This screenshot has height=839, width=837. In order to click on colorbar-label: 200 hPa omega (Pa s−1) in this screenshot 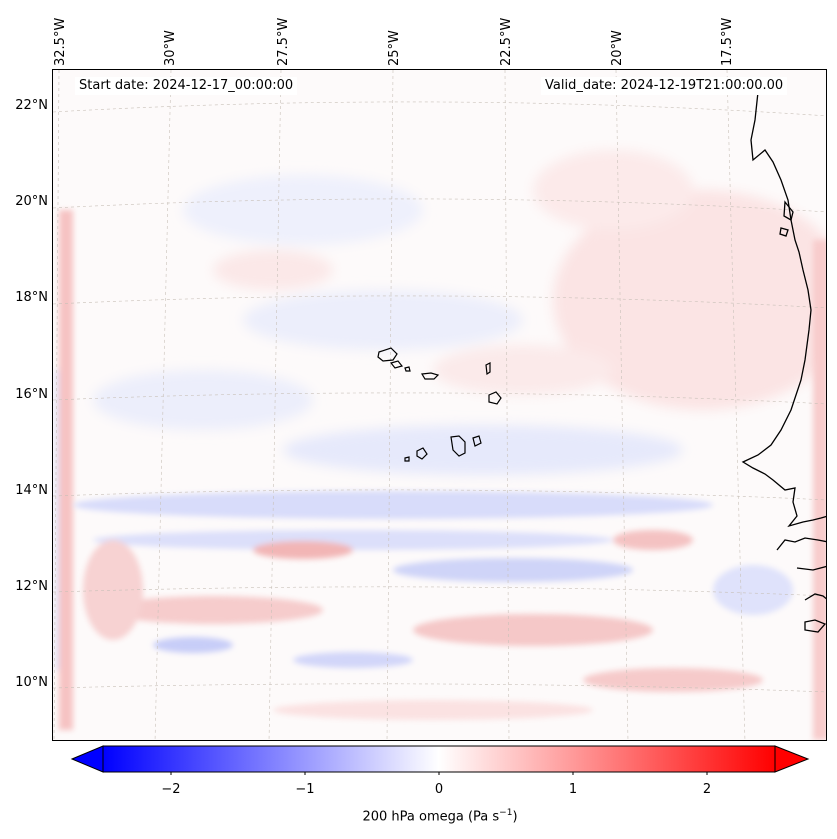, I will do `click(418, 816)`.